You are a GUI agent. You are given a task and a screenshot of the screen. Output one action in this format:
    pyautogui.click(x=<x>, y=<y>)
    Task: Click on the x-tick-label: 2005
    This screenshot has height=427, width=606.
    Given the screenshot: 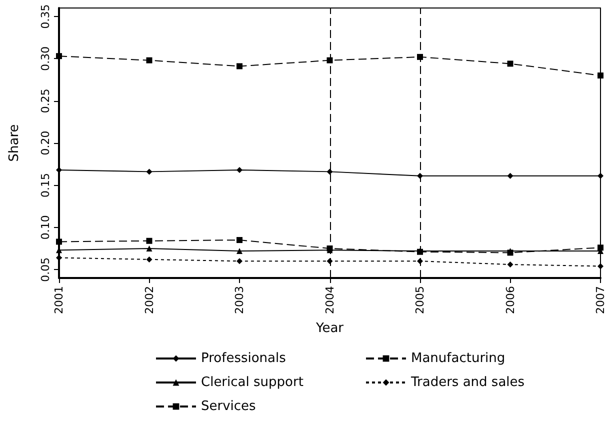 What is the action you would take?
    pyautogui.click(x=420, y=300)
    